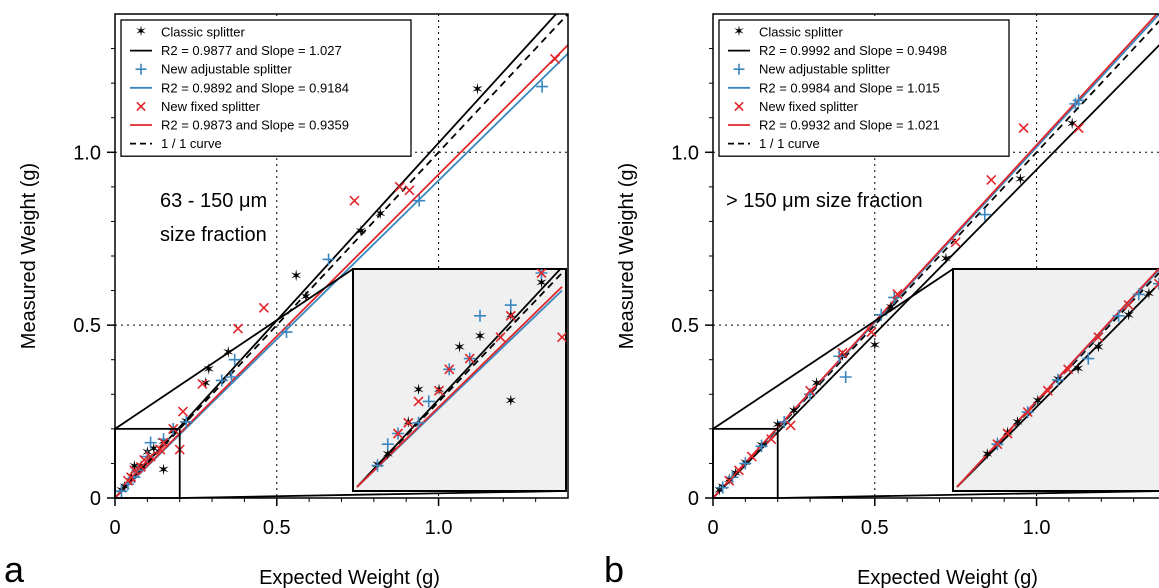  What do you see at coordinates (87, 153) in the screenshot?
I see `y-tick-label: 1.0` at bounding box center [87, 153].